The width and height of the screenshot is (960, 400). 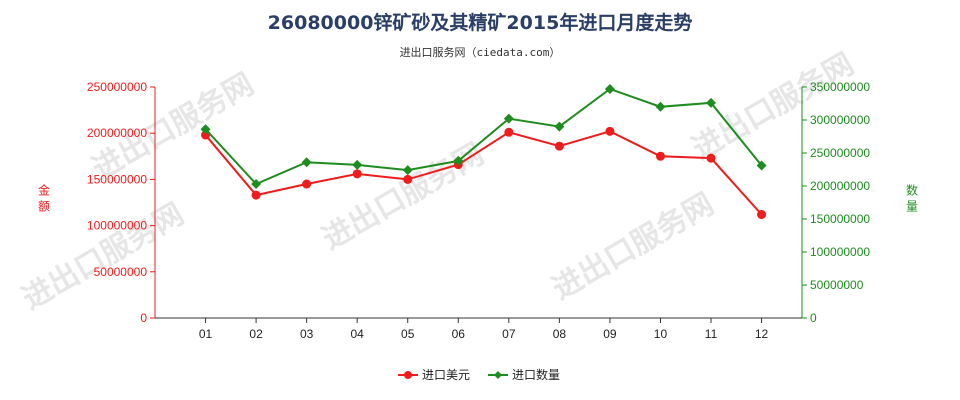 What do you see at coordinates (840, 153) in the screenshot?
I see `y-right-tick-label: 250000000` at bounding box center [840, 153].